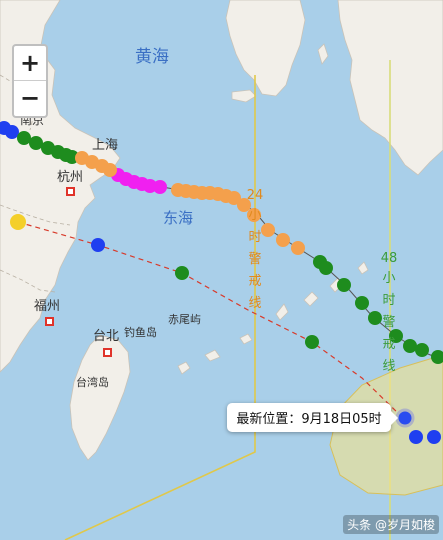  Describe the element at coordinates (254, 259) in the screenshot. I see `warning-24h-char: 警` at that location.